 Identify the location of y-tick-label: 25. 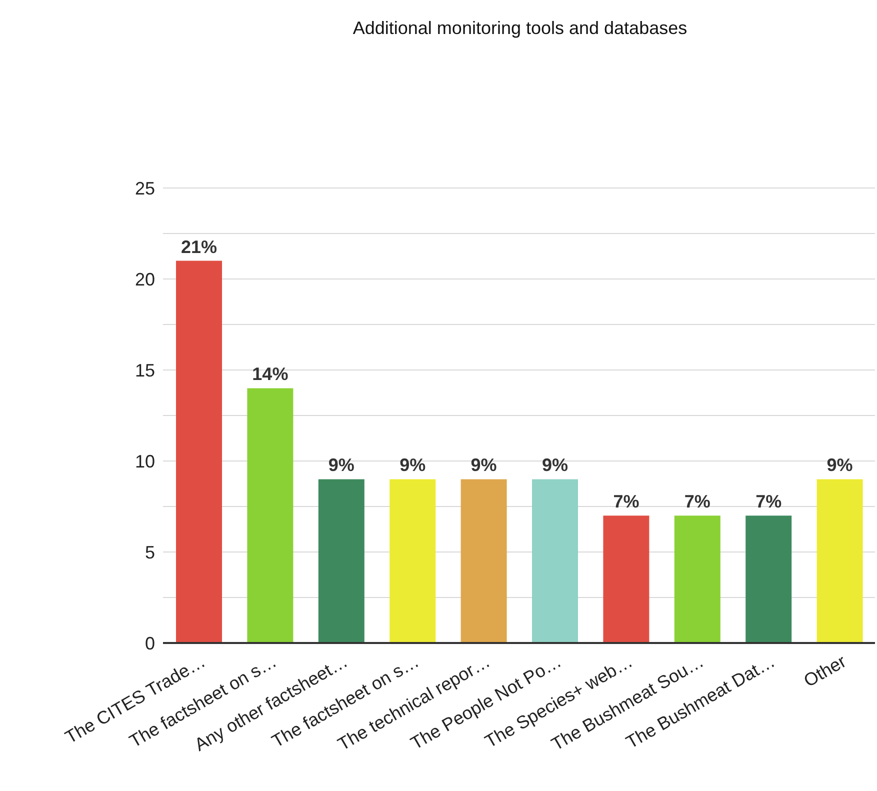
(144, 188).